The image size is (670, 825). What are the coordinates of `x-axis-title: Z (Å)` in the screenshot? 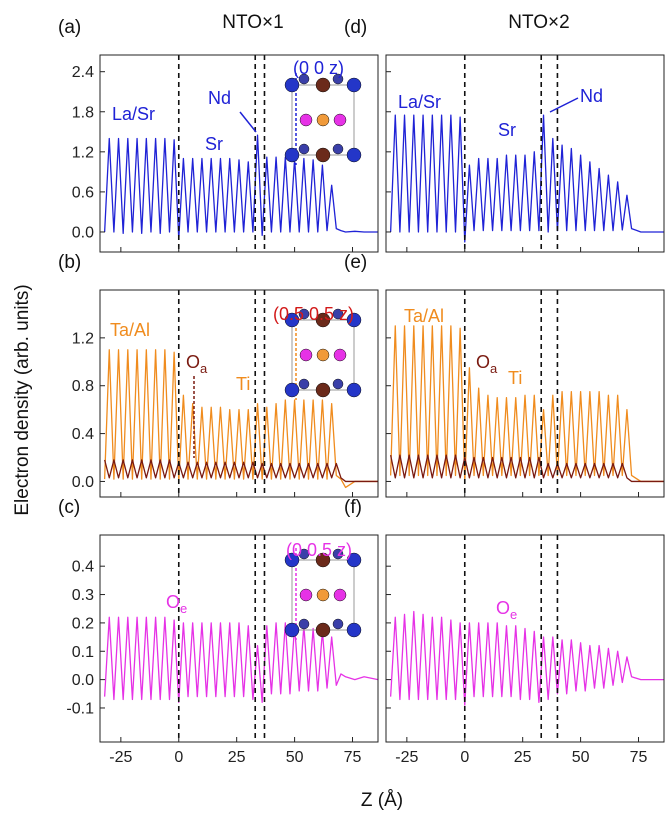 It's located at (382, 800).